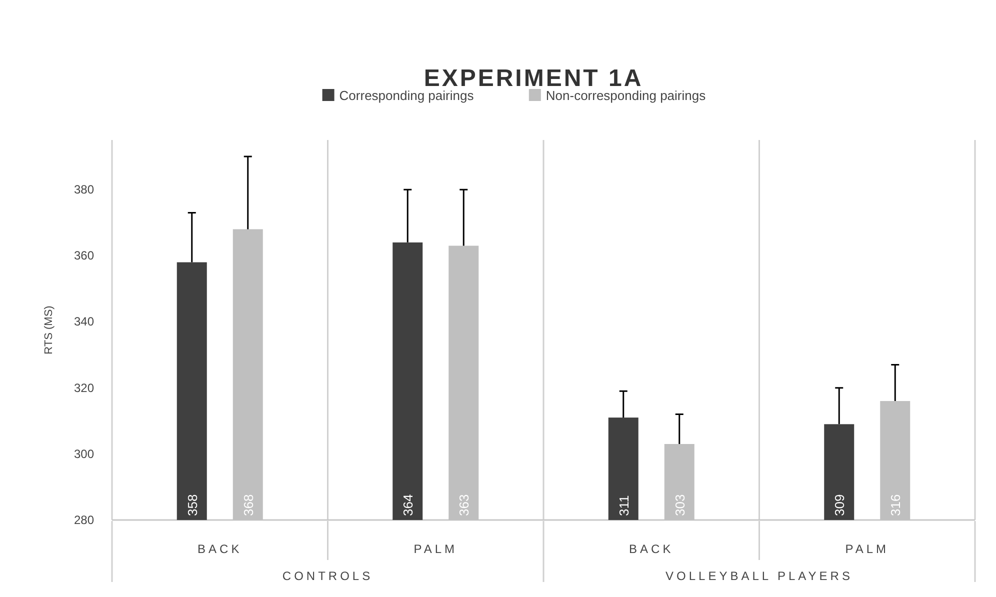  I want to click on data-label: 364, so click(408, 505).